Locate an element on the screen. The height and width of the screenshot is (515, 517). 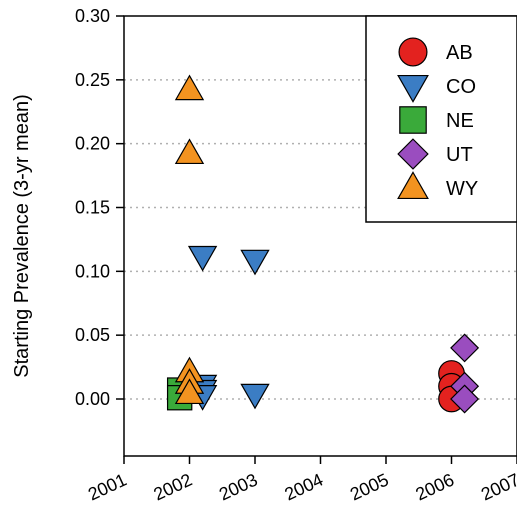
x-tick-label-6: 2007 is located at coordinates (497, 486).